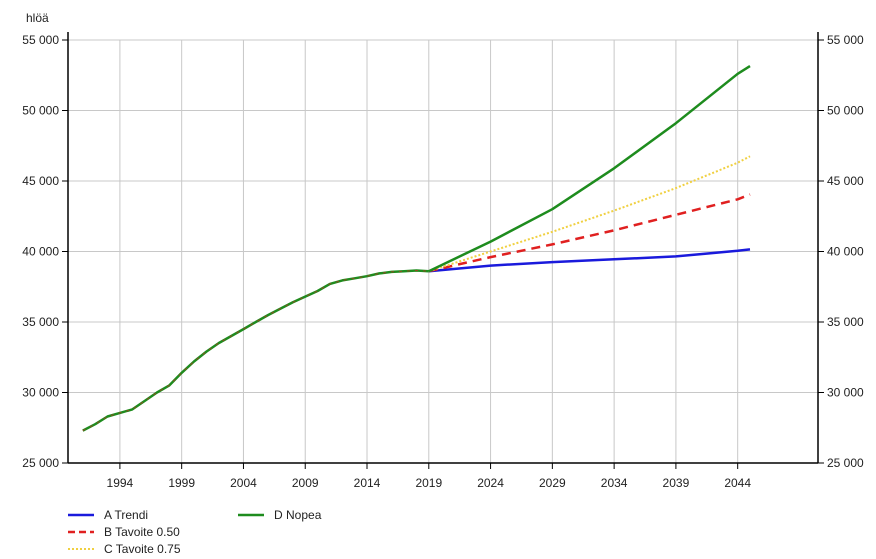 The height and width of the screenshot is (559, 876). Describe the element at coordinates (40, 40) in the screenshot. I see `y-tick-label-left: 55 000` at that location.